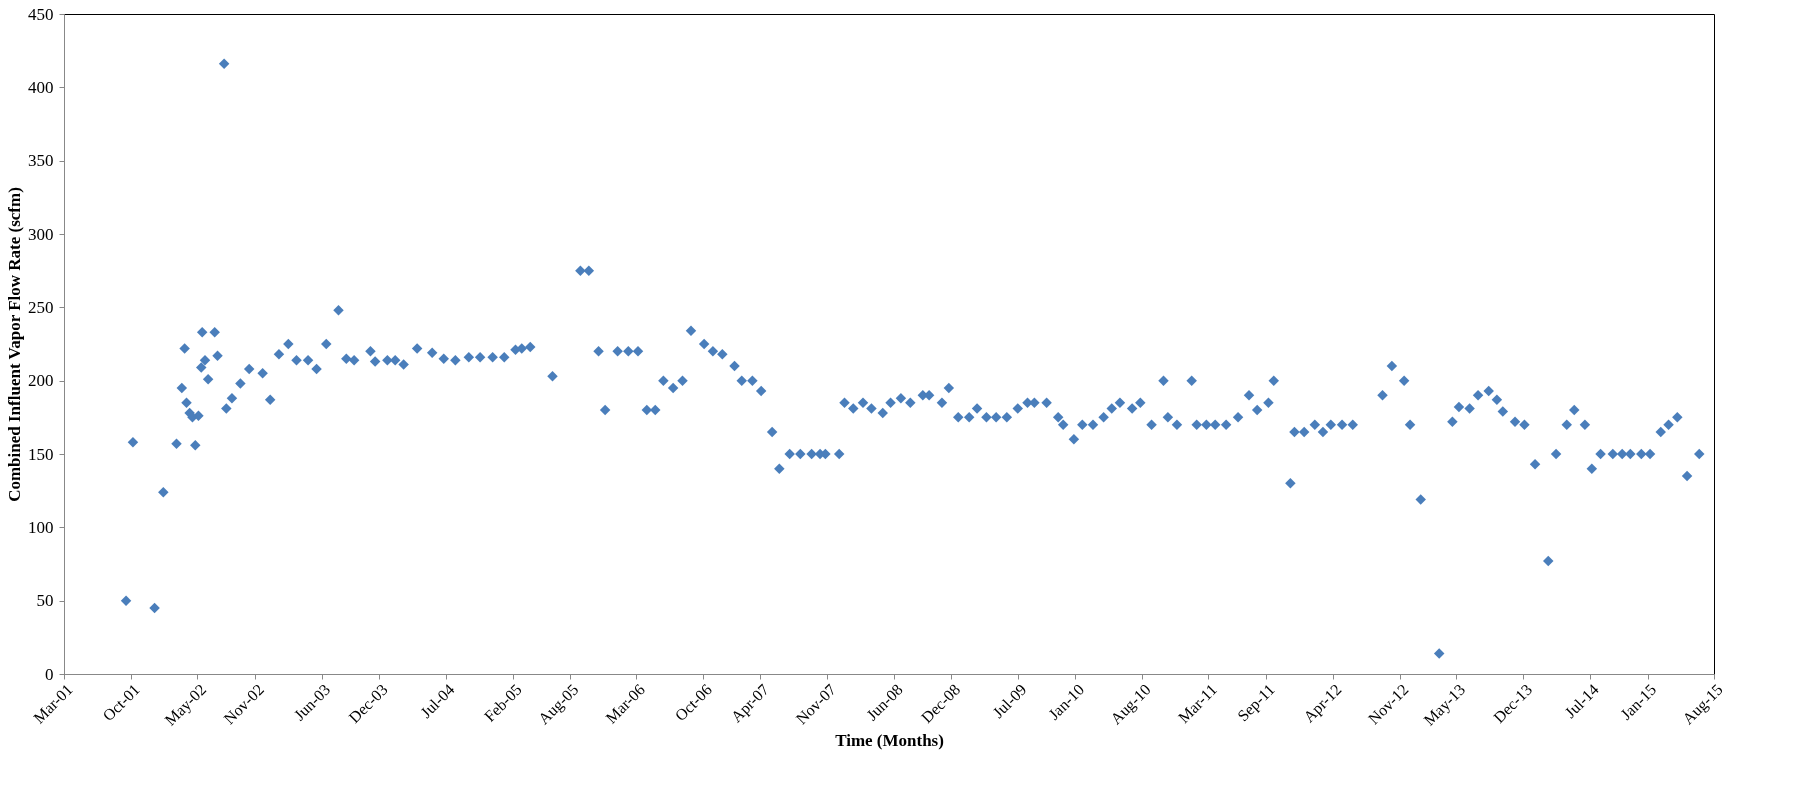 This screenshot has width=1813, height=807. What do you see at coordinates (41, 234) in the screenshot?
I see `y-tick-label: 300` at bounding box center [41, 234].